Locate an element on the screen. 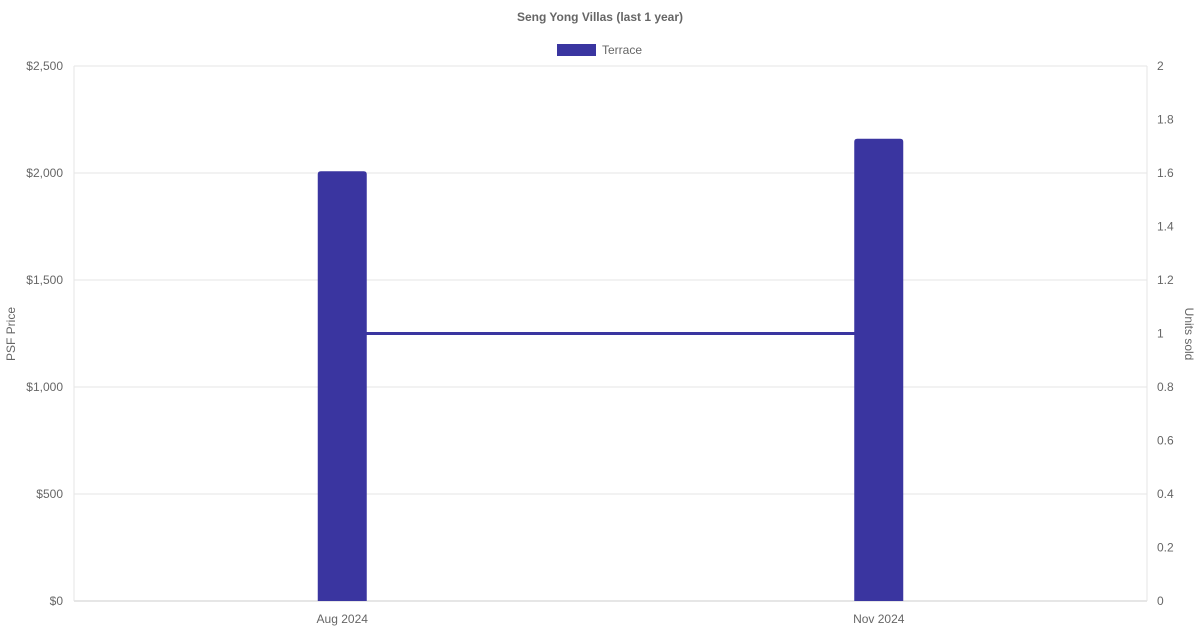 This screenshot has width=1200, height=635. chart-title: Seng Yong Villas (last 1 year) is located at coordinates (600, 17).